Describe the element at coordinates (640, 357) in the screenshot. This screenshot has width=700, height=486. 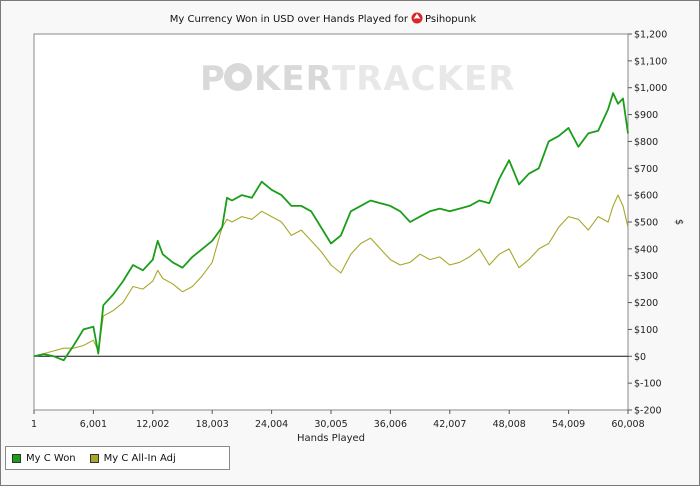
I see `y-tick-label: $0` at that location.